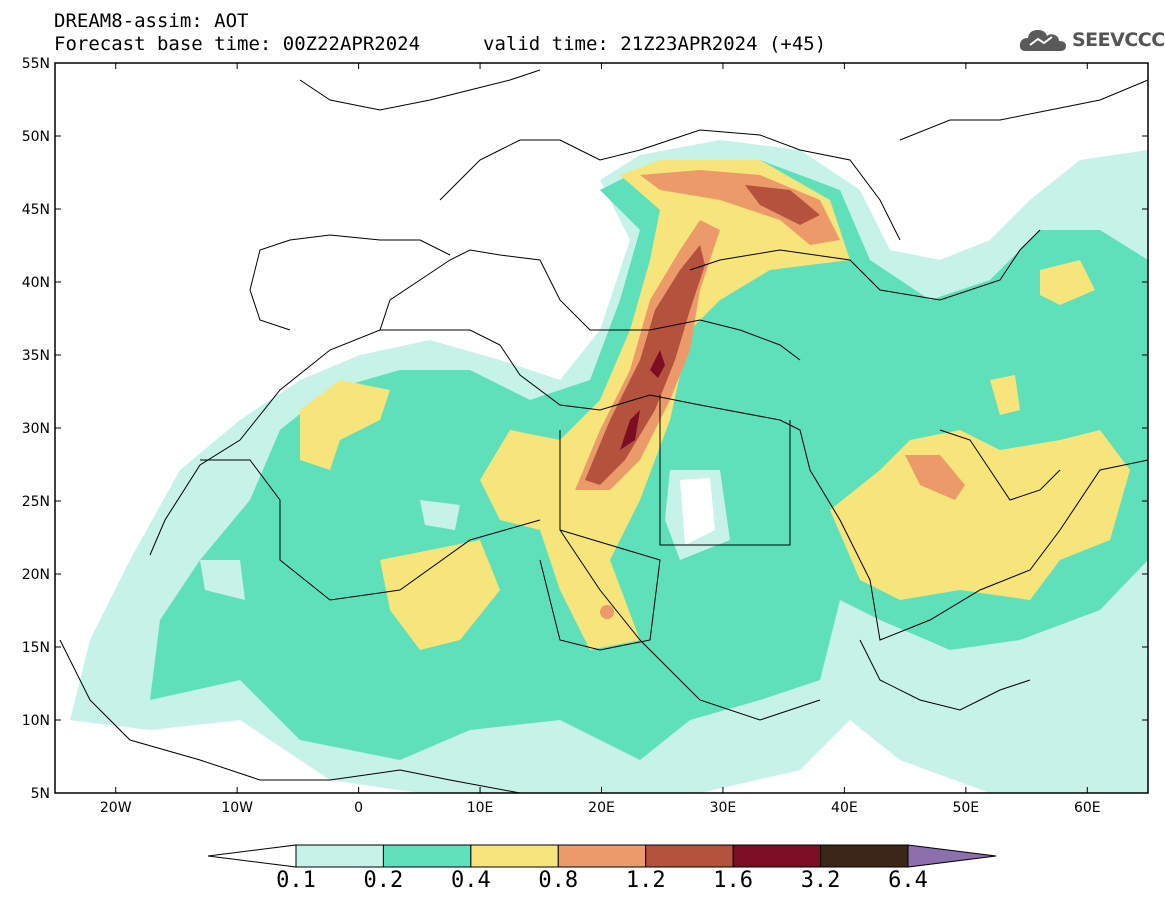  Describe the element at coordinates (952, 856) in the screenshot. I see `colorbar-over-triangle` at that location.